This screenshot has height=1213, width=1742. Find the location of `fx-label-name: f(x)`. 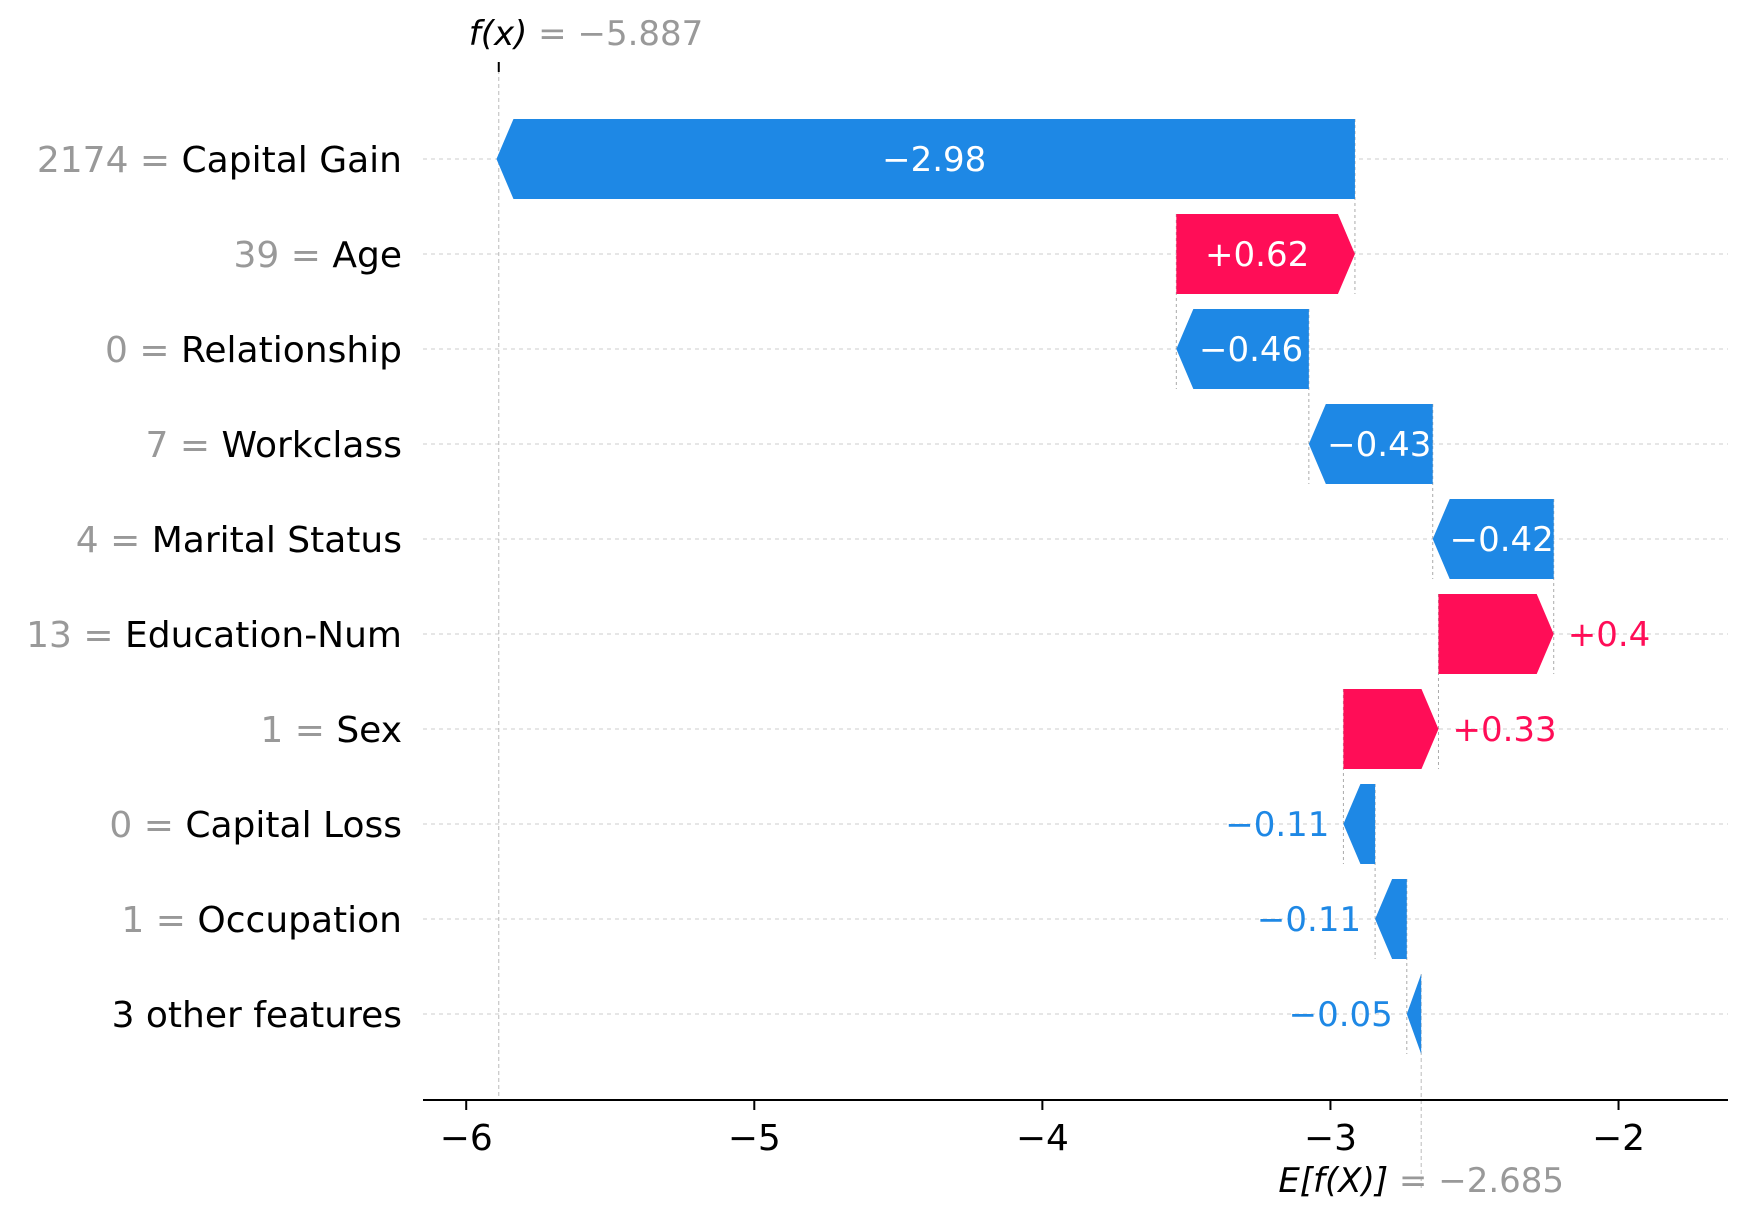

fx-label-name: f(x) is located at coordinates (498, 34).